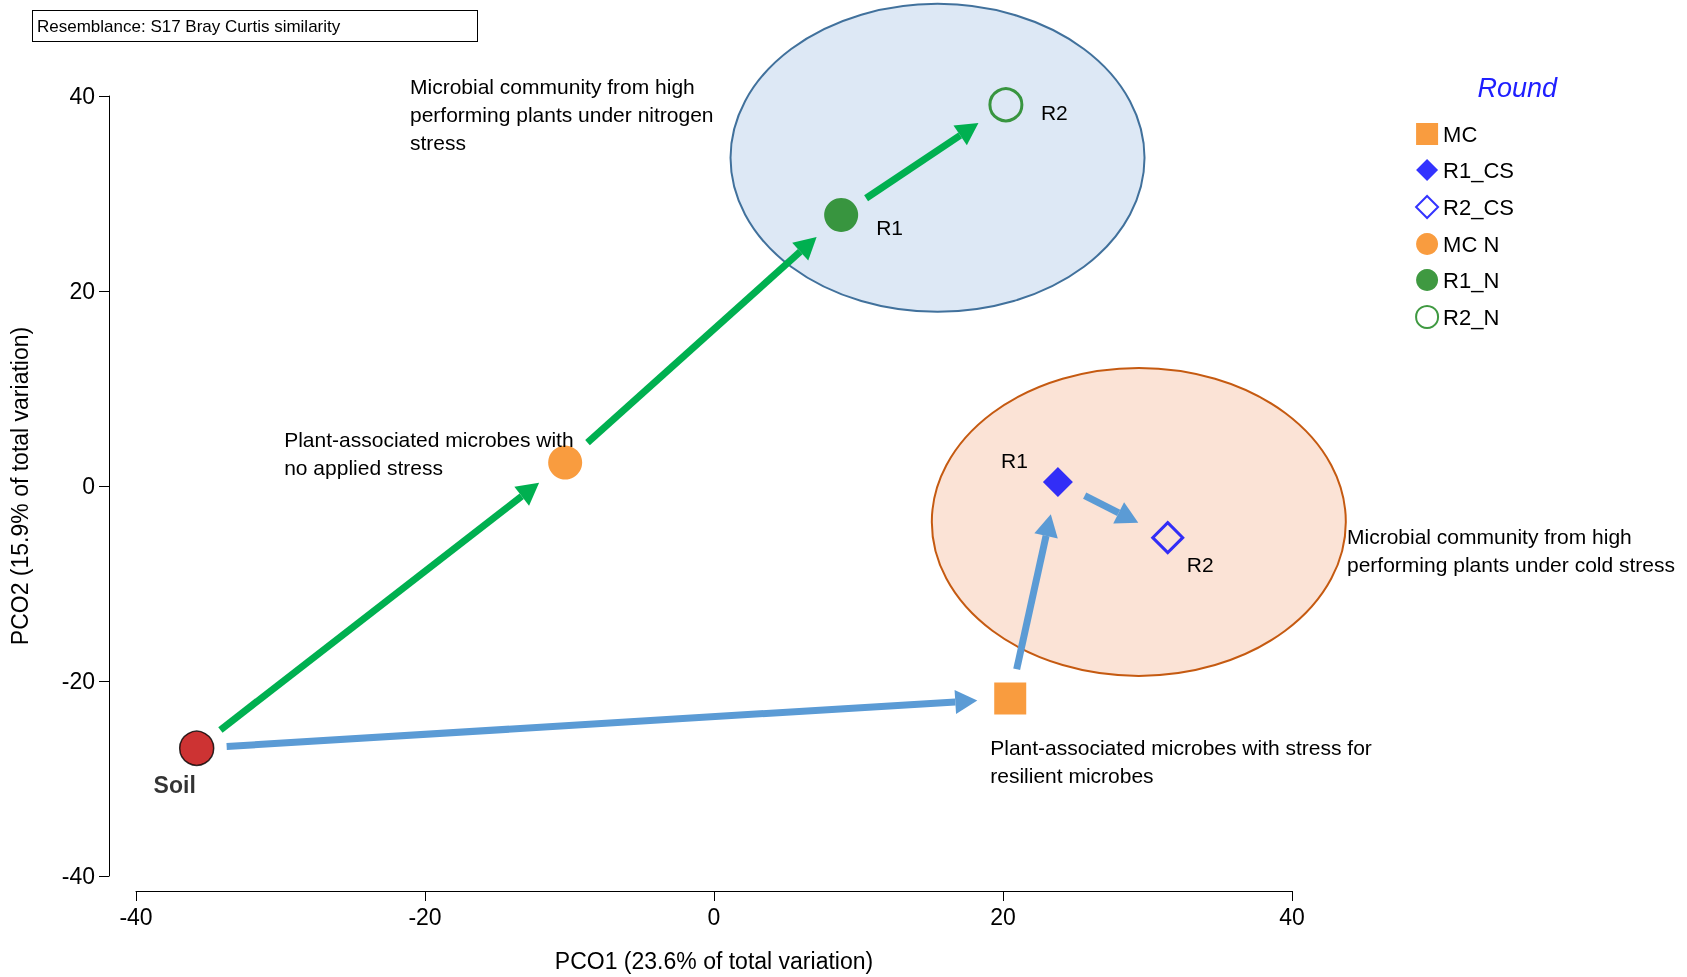  Describe the element at coordinates (88, 486) in the screenshot. I see `y-tick-label: 0` at that location.